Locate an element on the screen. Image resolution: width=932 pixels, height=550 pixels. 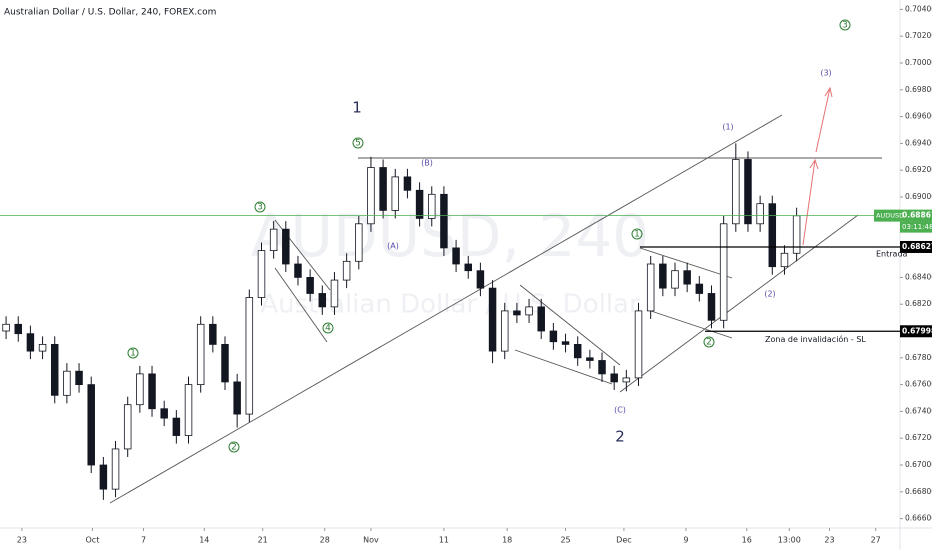
x-tick-label: Nov is located at coordinates (371, 540).